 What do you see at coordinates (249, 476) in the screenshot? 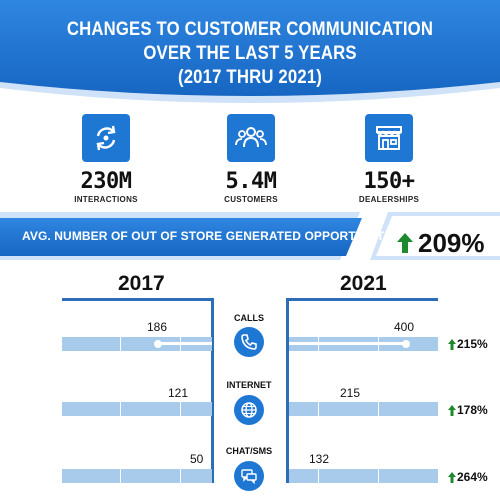
I see `chat-icon` at bounding box center [249, 476].